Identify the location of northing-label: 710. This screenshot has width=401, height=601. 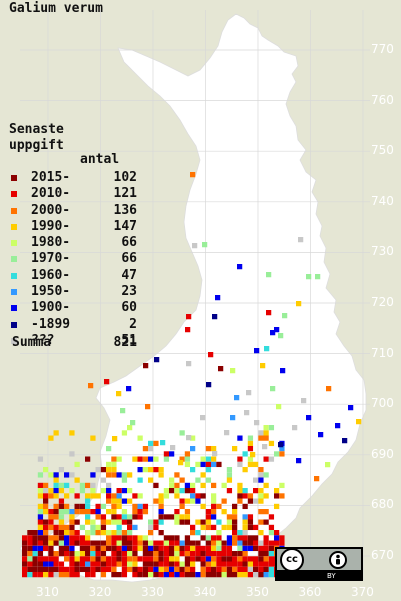
(382, 352).